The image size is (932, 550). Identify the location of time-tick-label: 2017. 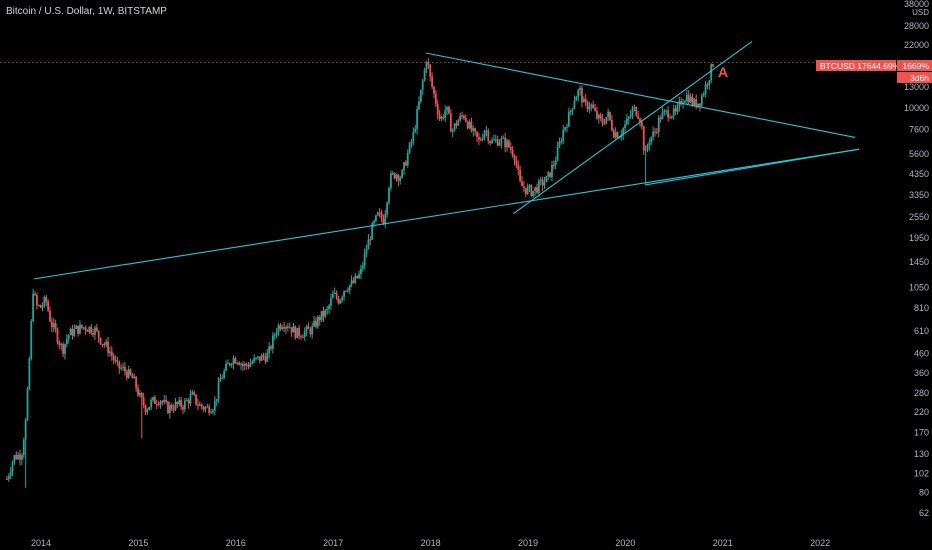
(333, 543).